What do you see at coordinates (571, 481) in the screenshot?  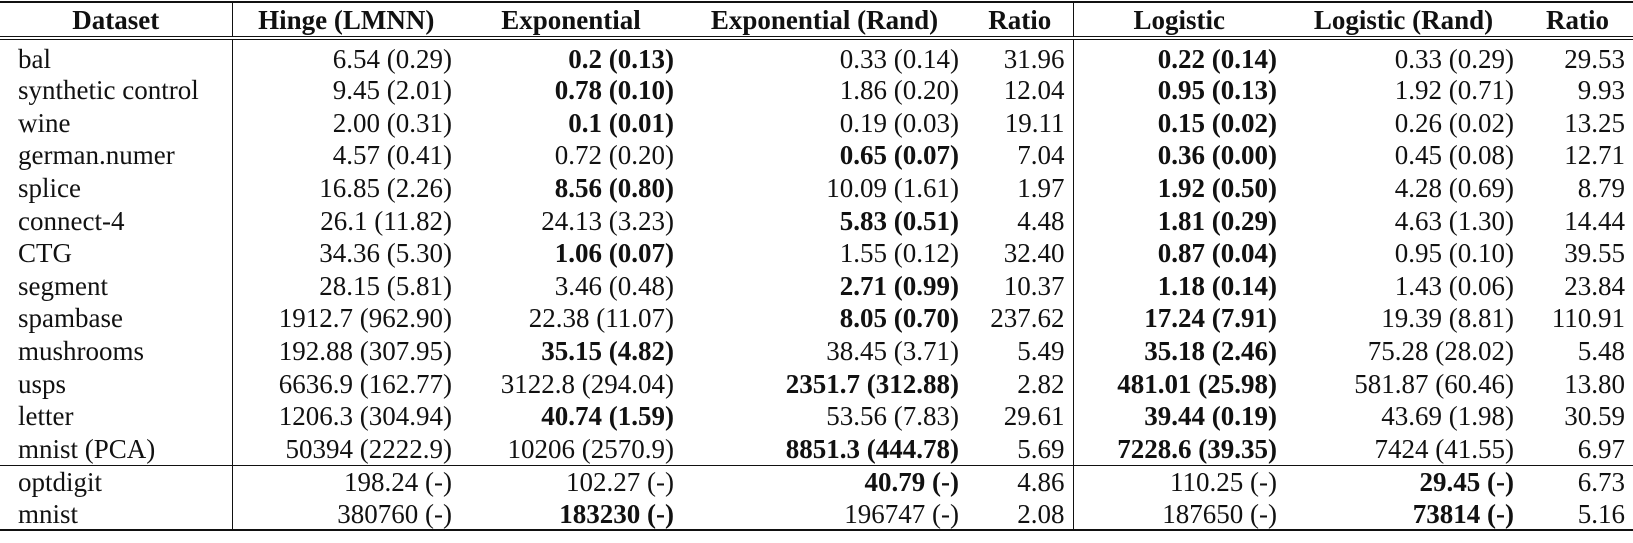 I see `value-cell: 102.27 (-)` at bounding box center [571, 481].